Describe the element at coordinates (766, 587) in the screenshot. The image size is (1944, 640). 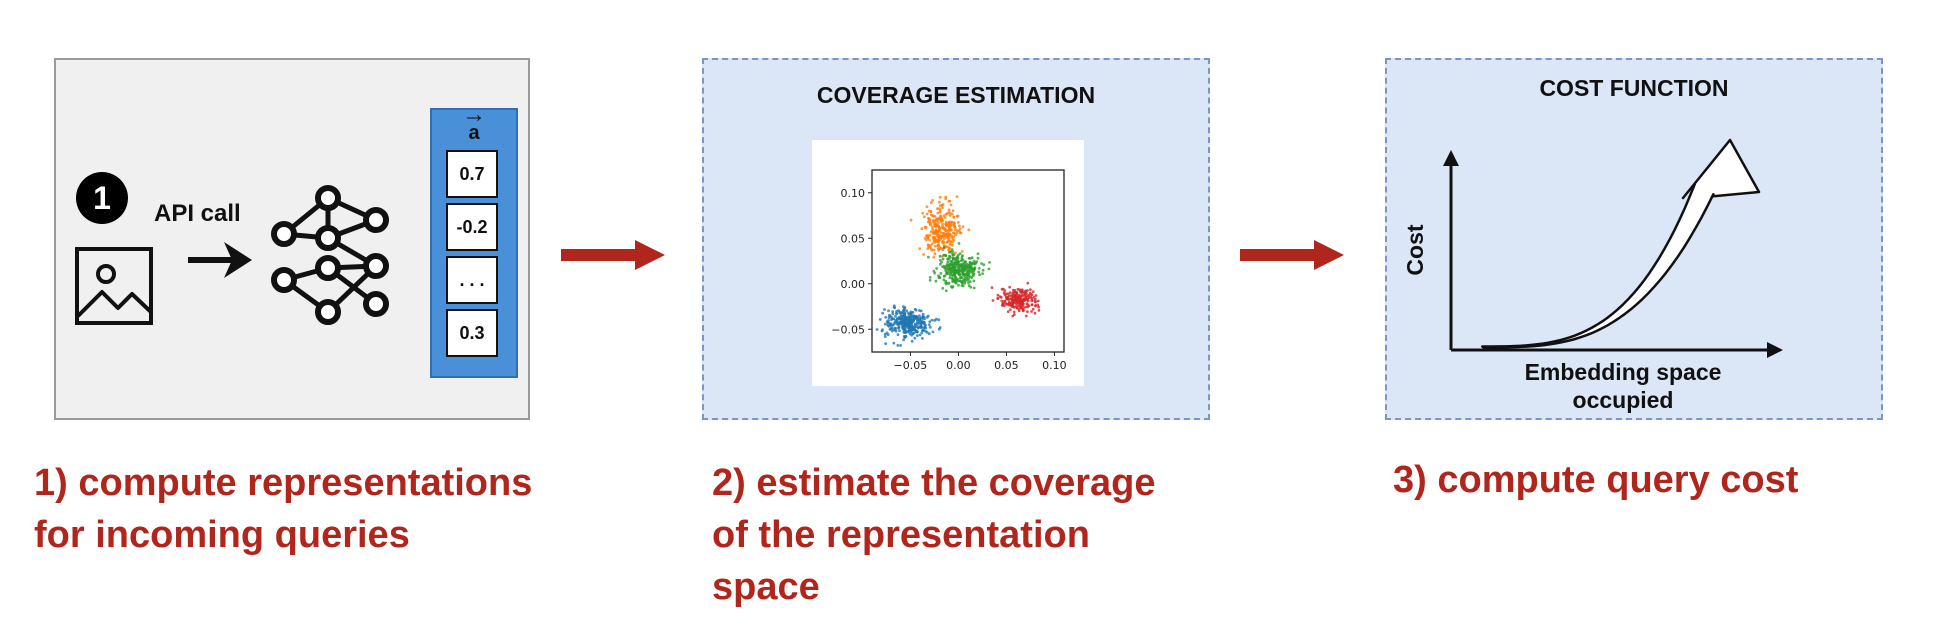
I see `caption-line: space` at that location.